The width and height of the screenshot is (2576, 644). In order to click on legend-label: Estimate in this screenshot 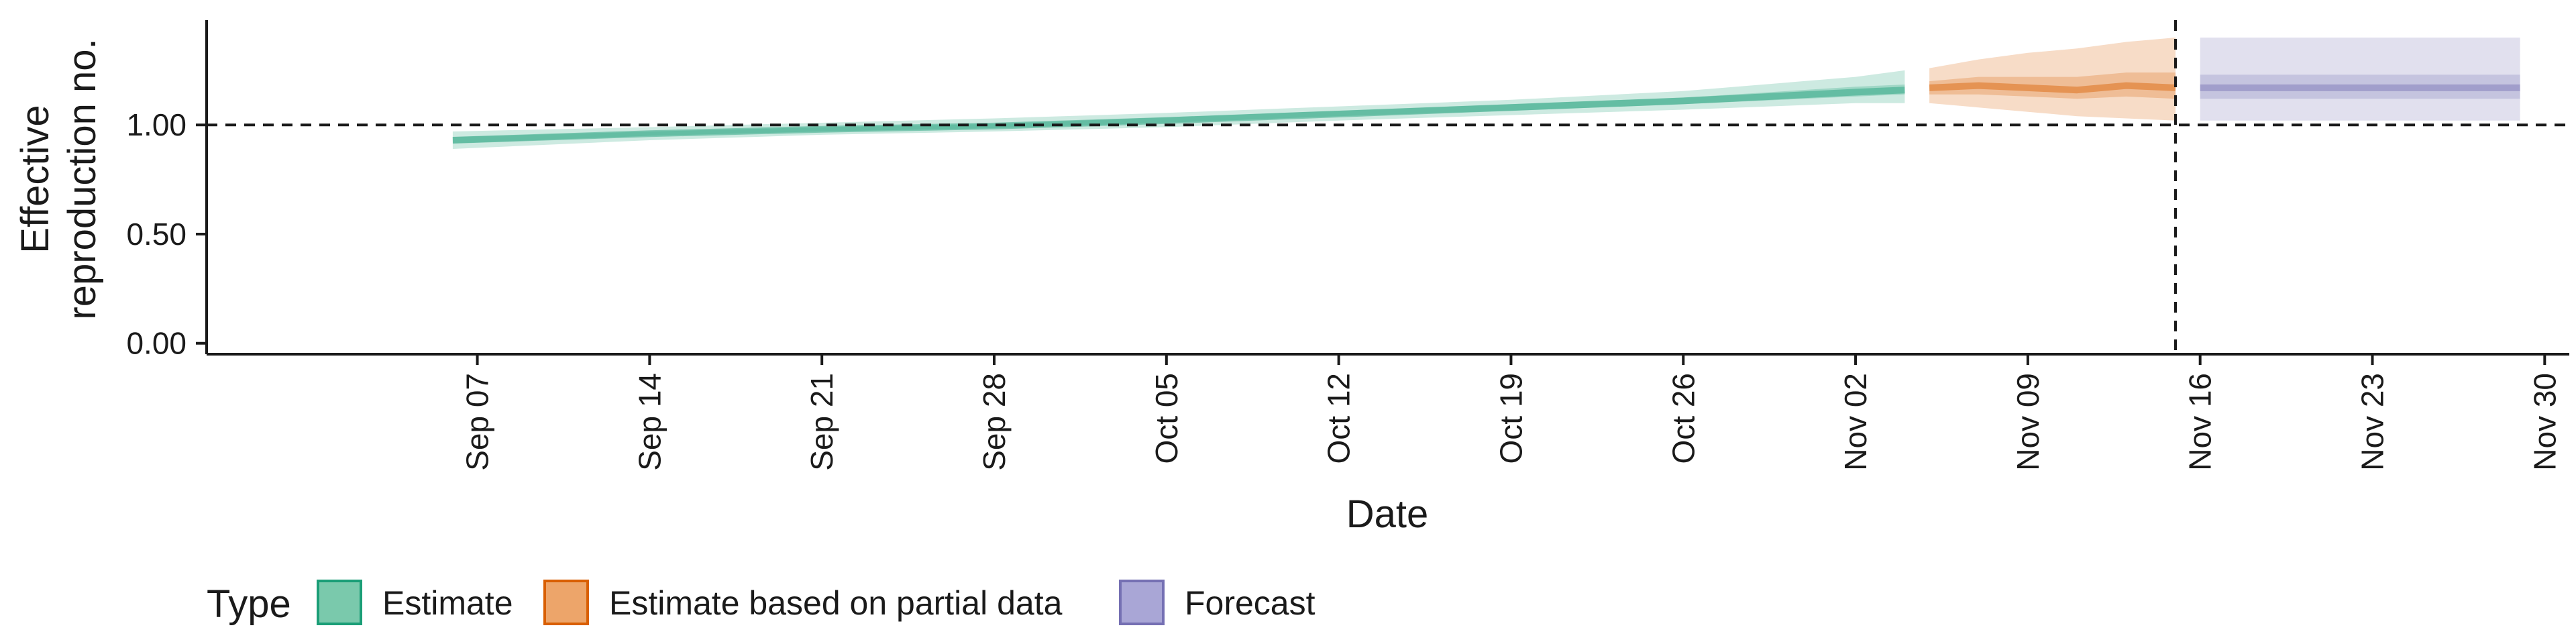, I will do `click(447, 603)`.